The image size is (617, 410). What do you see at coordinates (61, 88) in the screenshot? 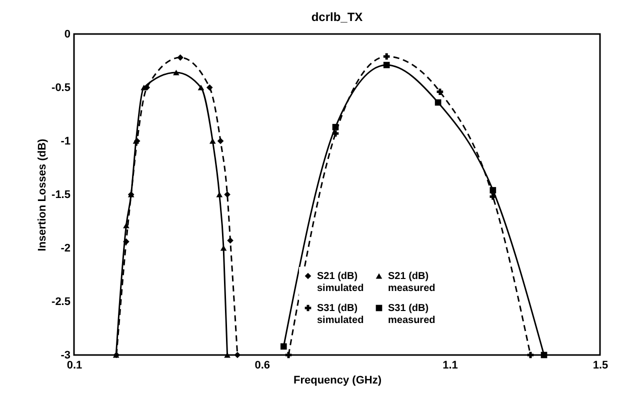
I see `y-tick-label: -0.5` at bounding box center [61, 88].